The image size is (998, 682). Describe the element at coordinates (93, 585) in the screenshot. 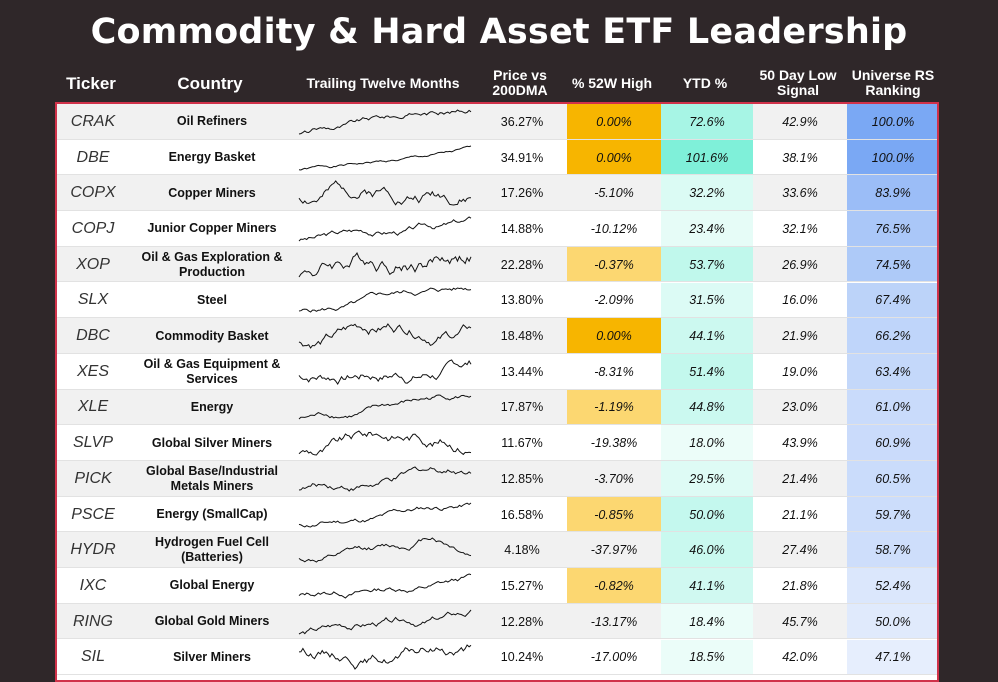

I see `ticker-cell: IXC` at that location.